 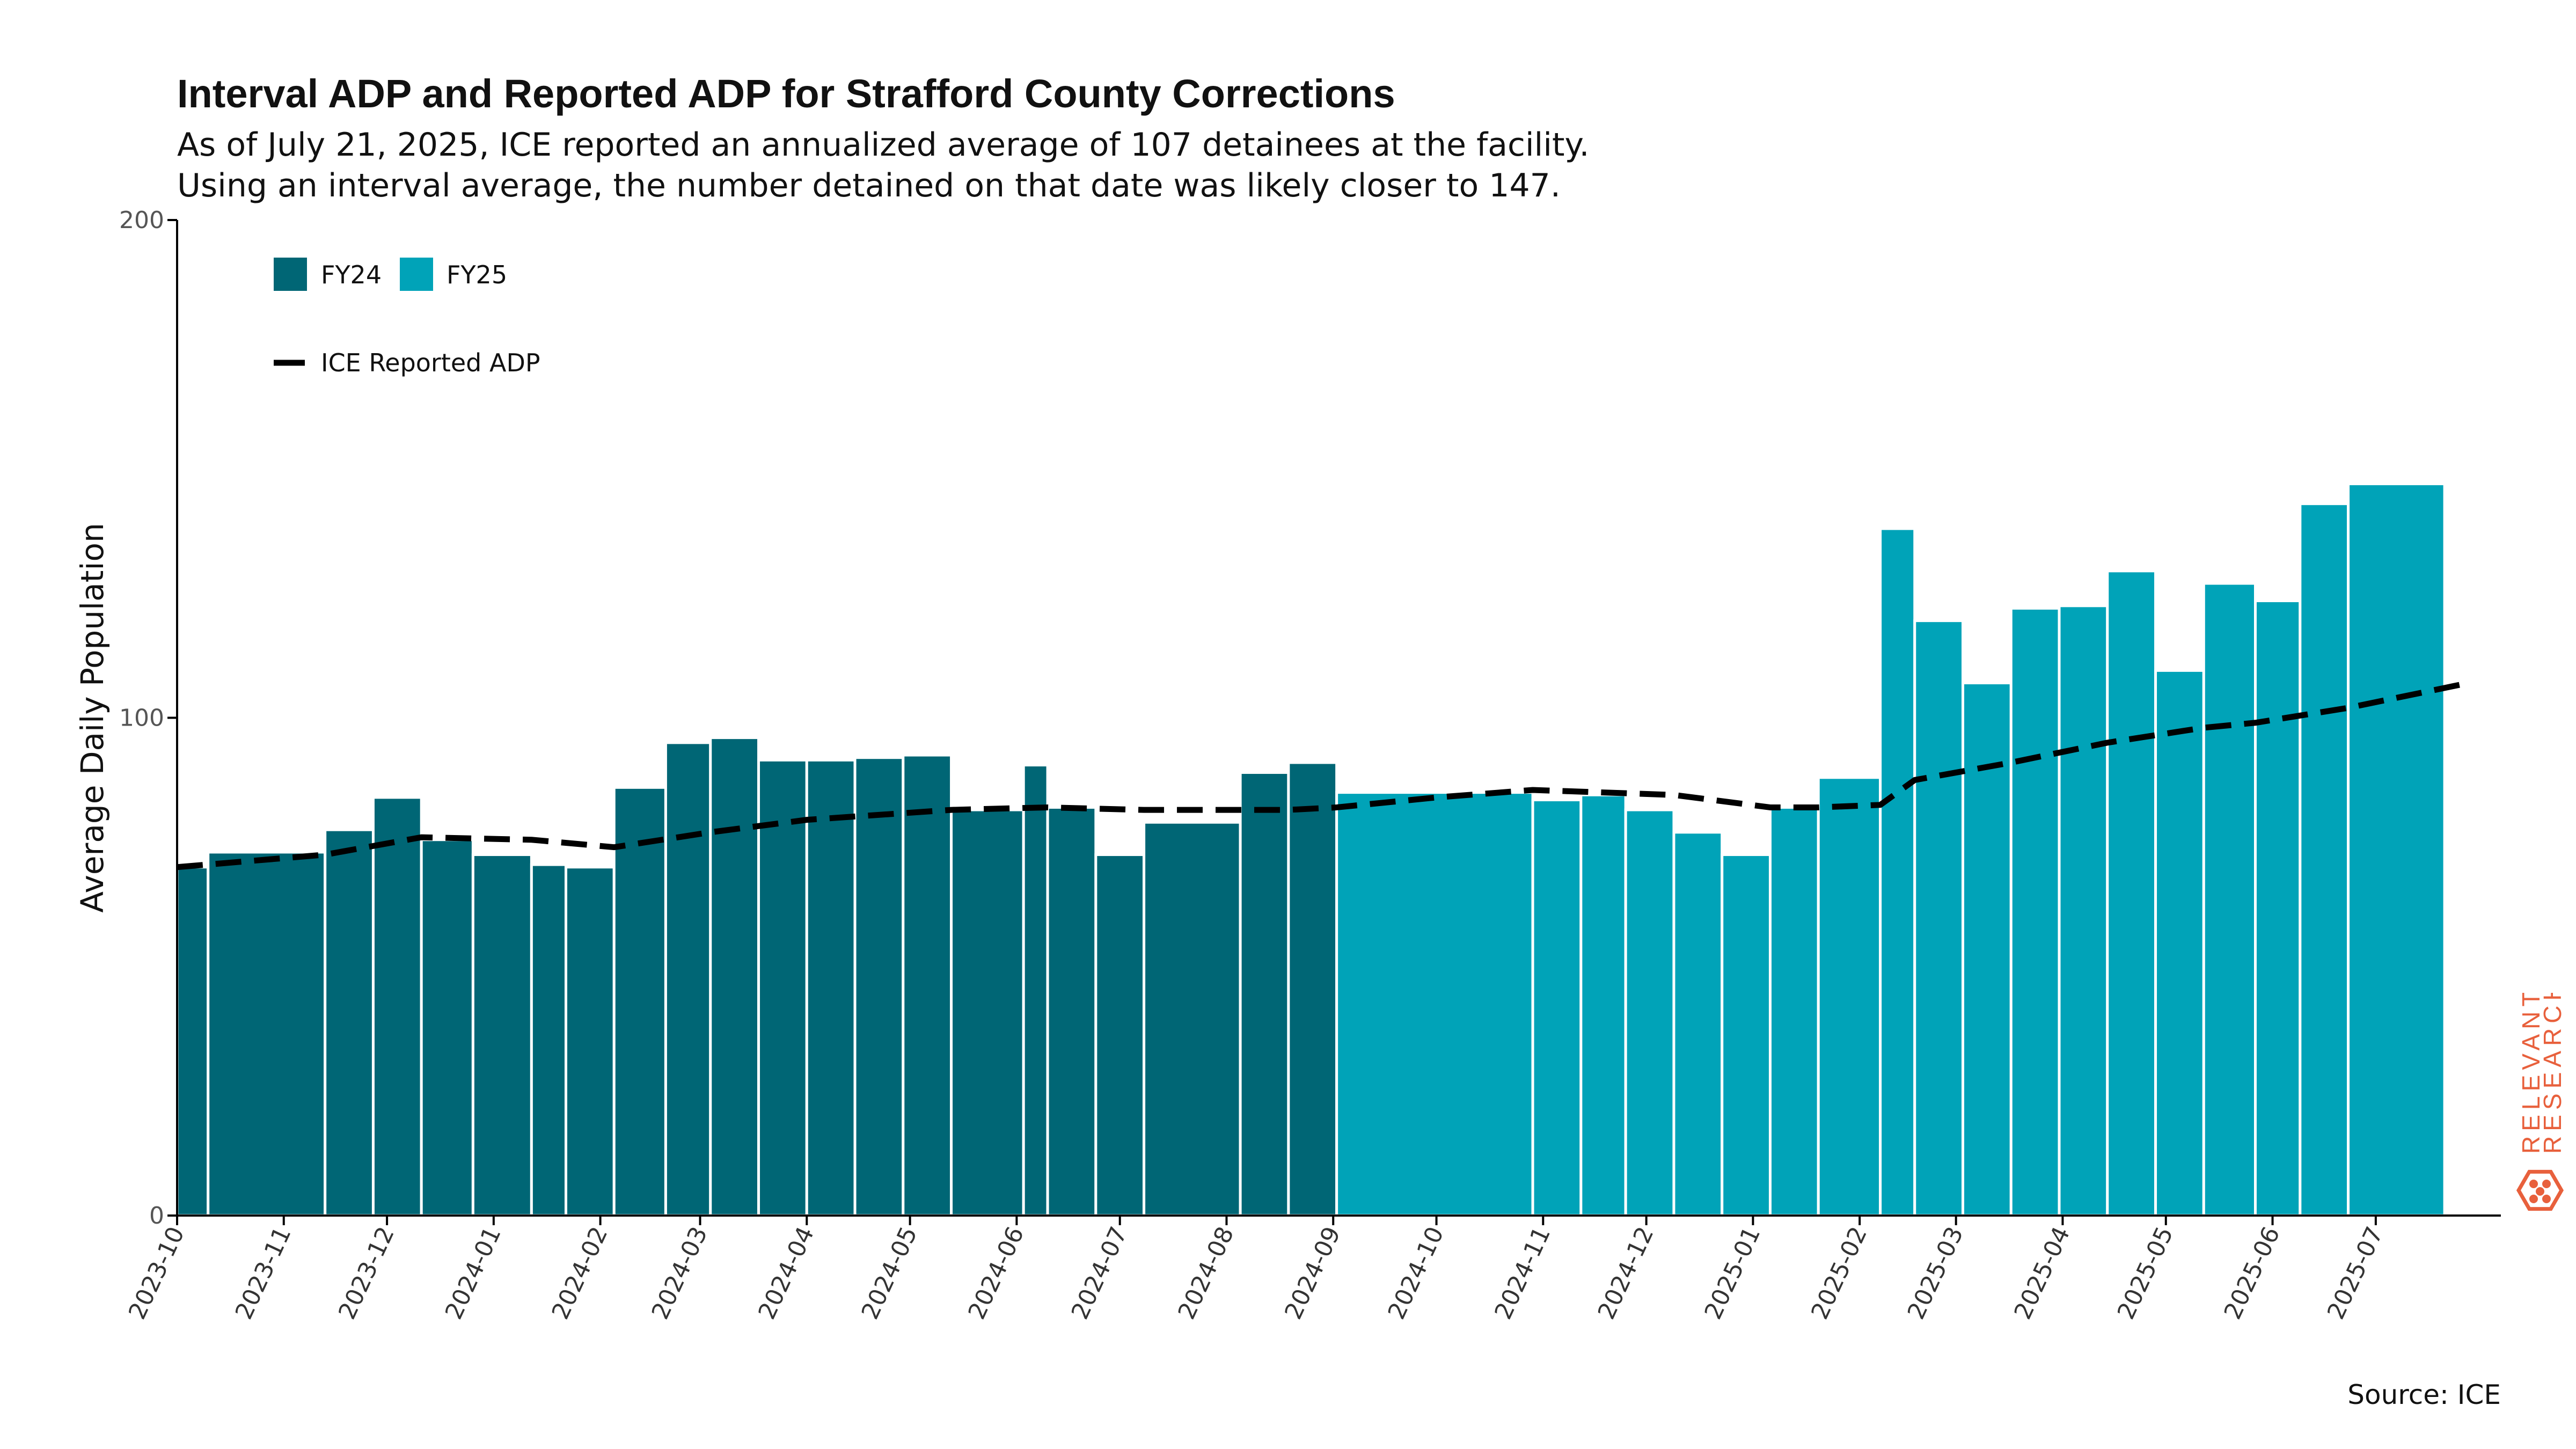 What do you see at coordinates (351, 274) in the screenshot?
I see `legend-label-fy24: FY24` at bounding box center [351, 274].